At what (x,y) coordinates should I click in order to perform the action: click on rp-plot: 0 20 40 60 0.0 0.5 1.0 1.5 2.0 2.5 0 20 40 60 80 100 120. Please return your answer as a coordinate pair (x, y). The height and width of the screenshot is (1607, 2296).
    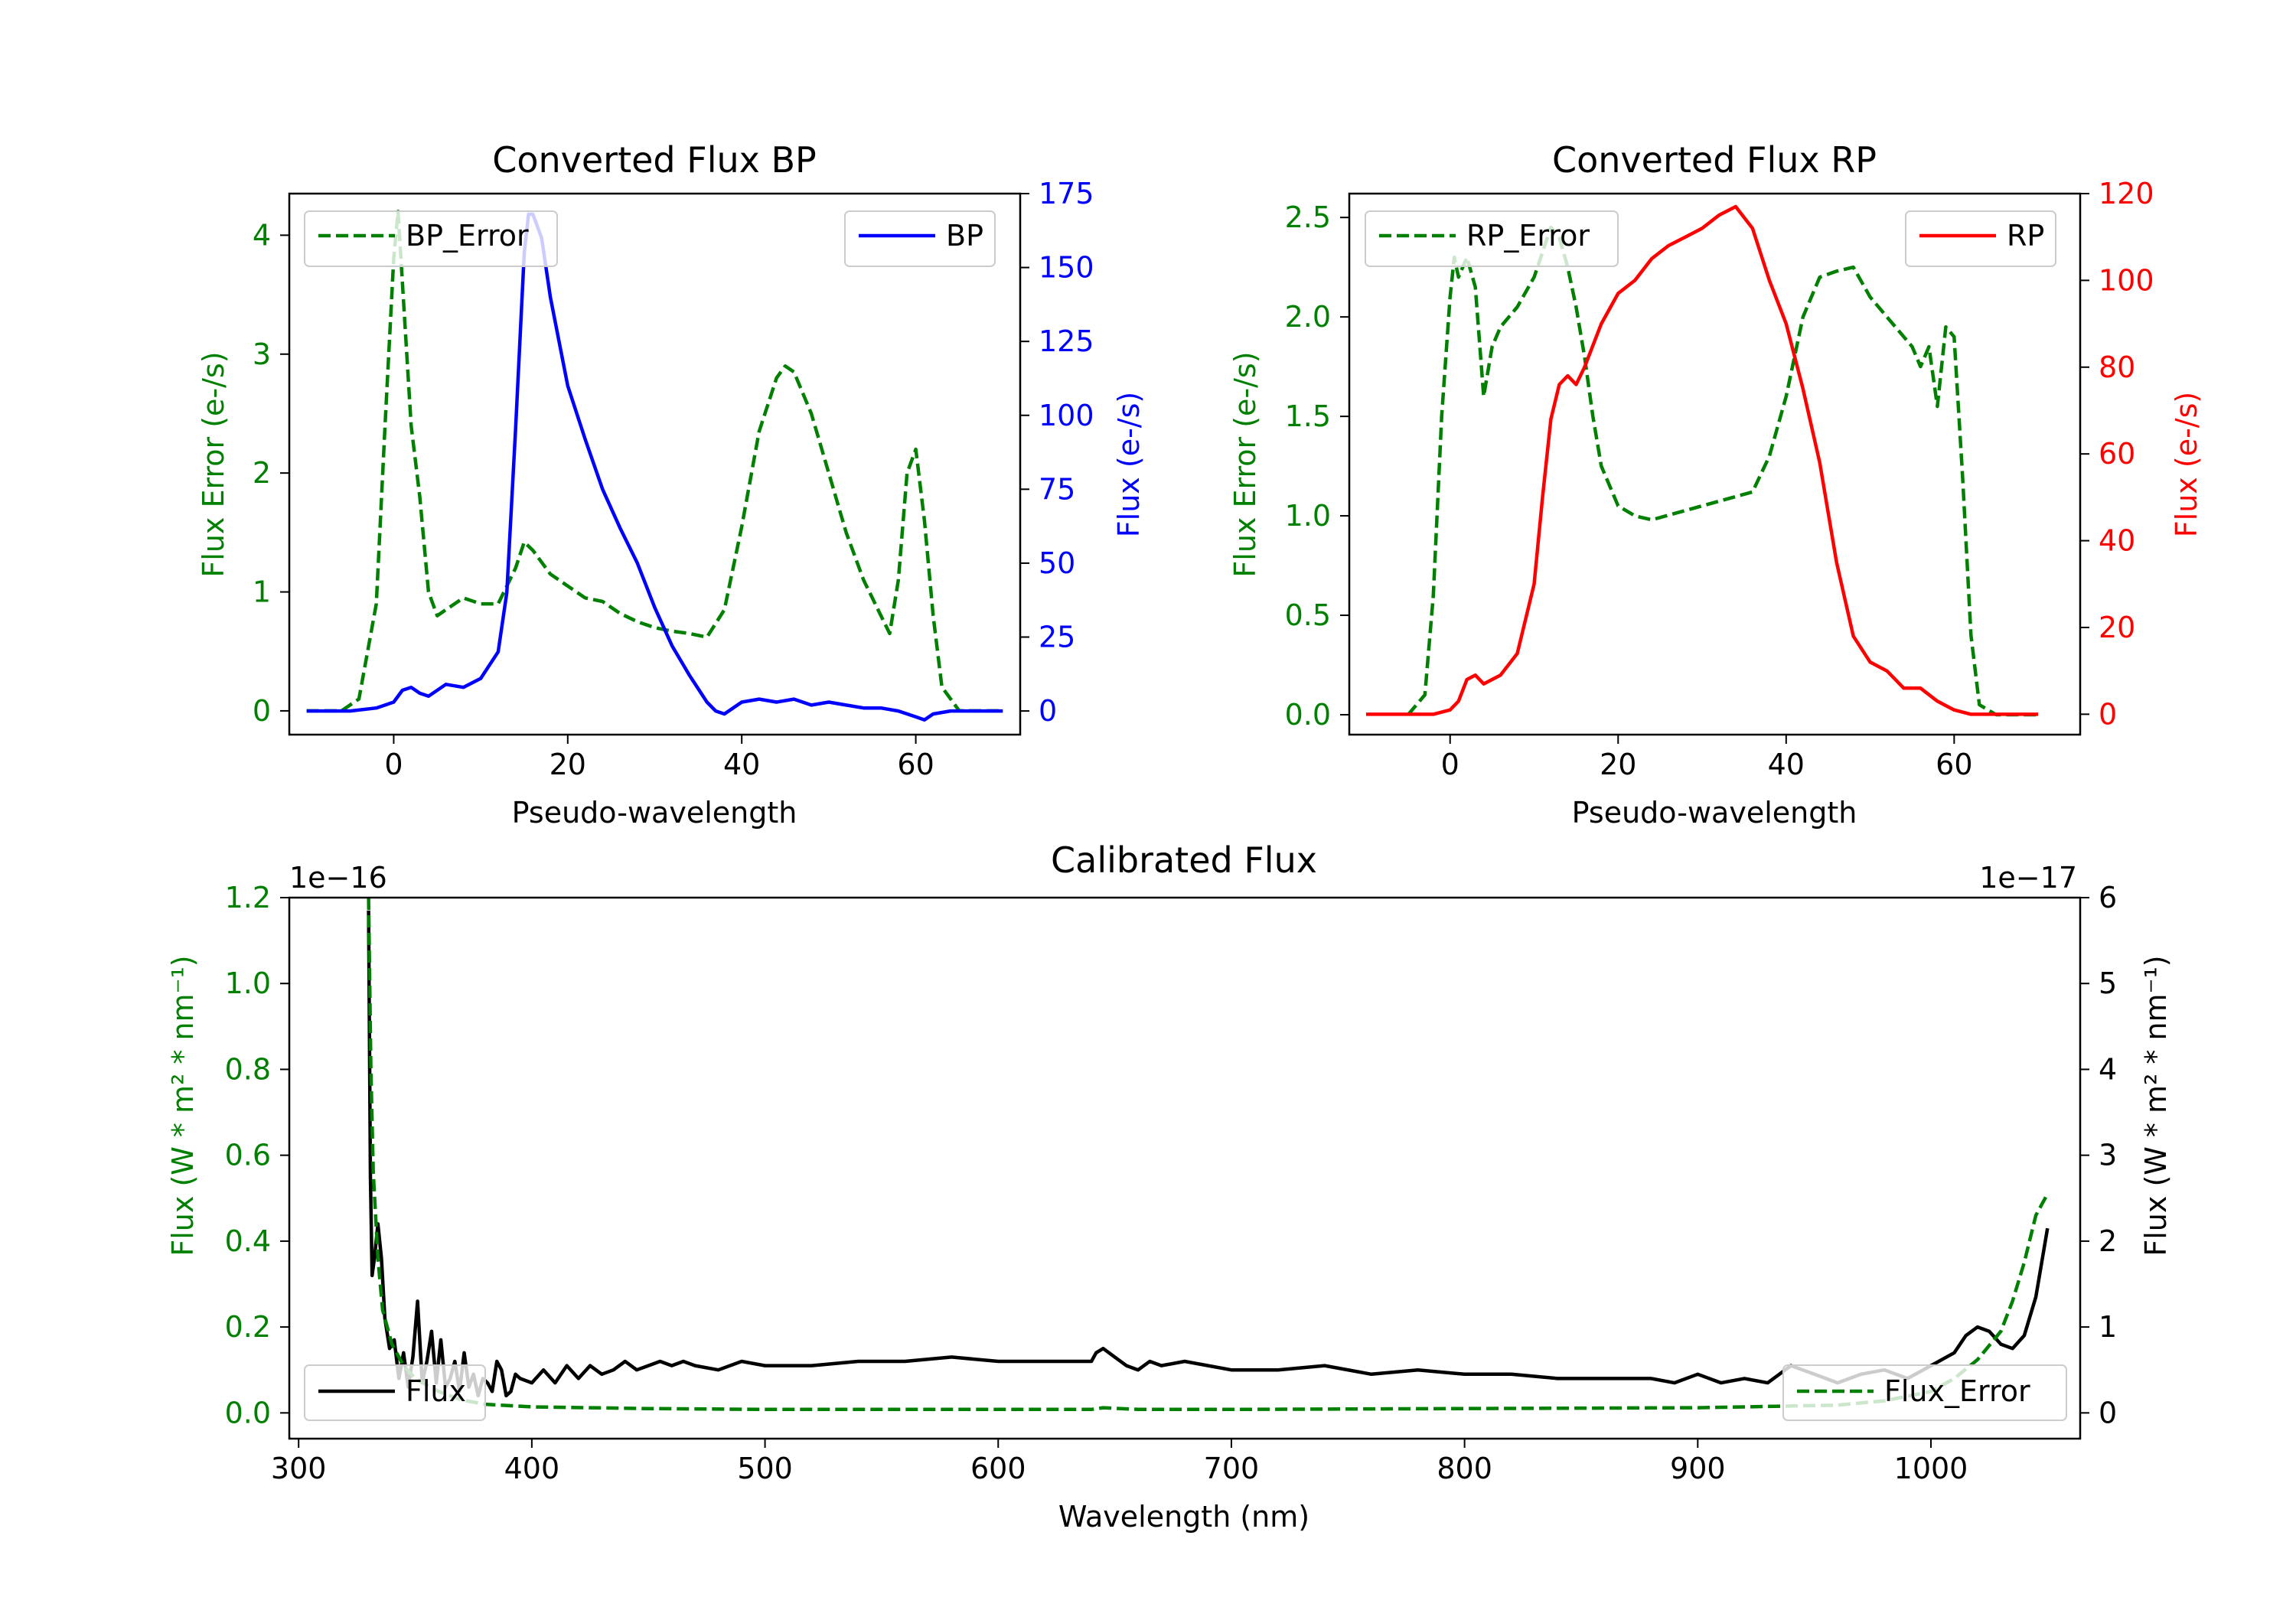
    Looking at the image, I should click on (1719, 479).